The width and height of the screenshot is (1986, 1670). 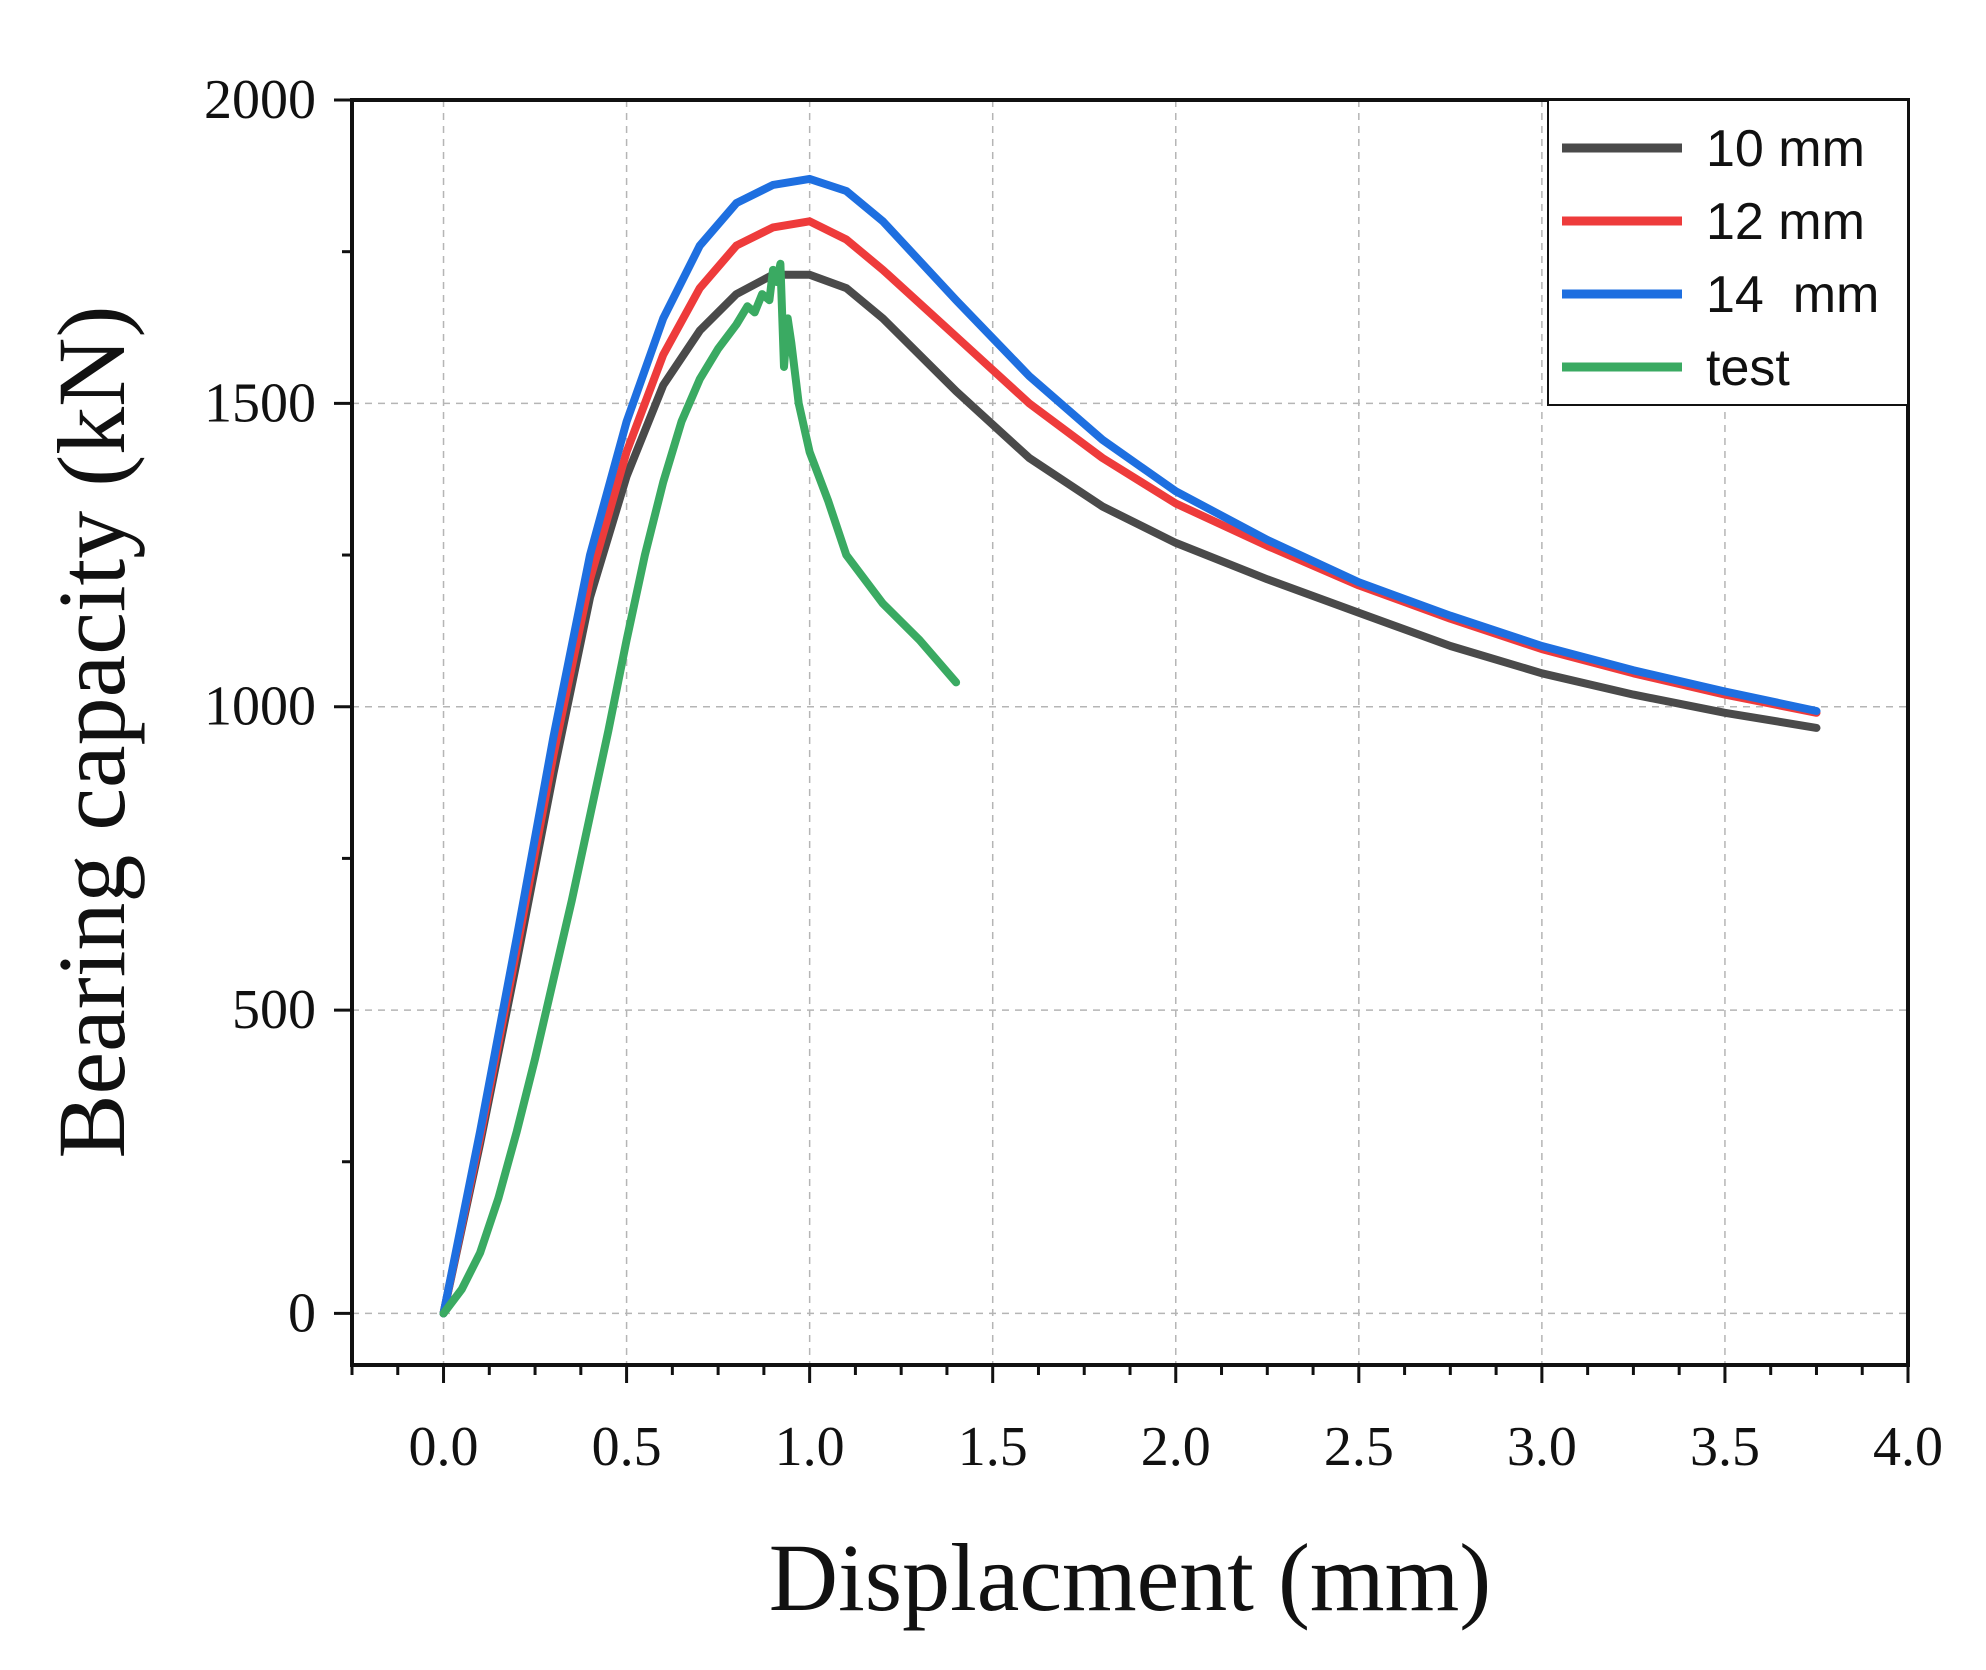 What do you see at coordinates (260, 100) in the screenshot?
I see `y-tick-label: 2000` at bounding box center [260, 100].